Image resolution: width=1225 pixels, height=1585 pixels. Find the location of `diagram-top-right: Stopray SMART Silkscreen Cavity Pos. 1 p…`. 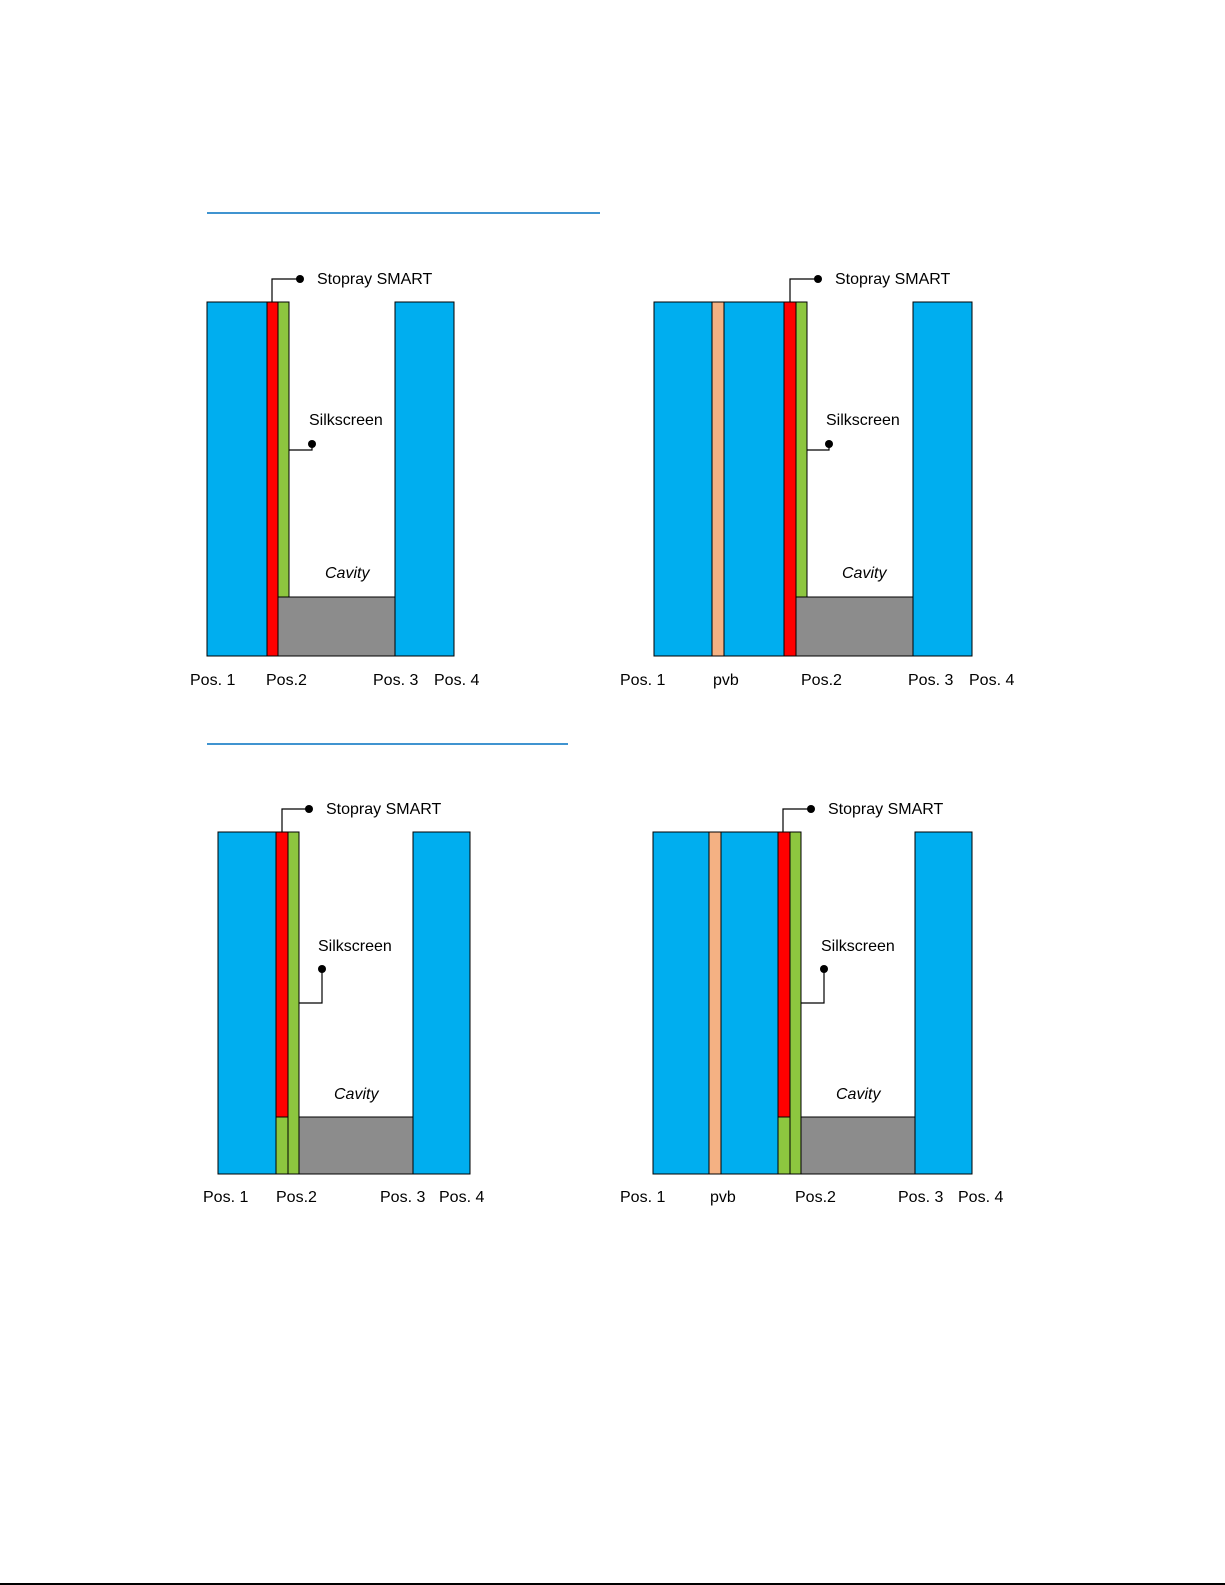

diagram-top-right: Stopray SMART Silkscreen Cavity Pos. 1 p… is located at coordinates (817, 480).